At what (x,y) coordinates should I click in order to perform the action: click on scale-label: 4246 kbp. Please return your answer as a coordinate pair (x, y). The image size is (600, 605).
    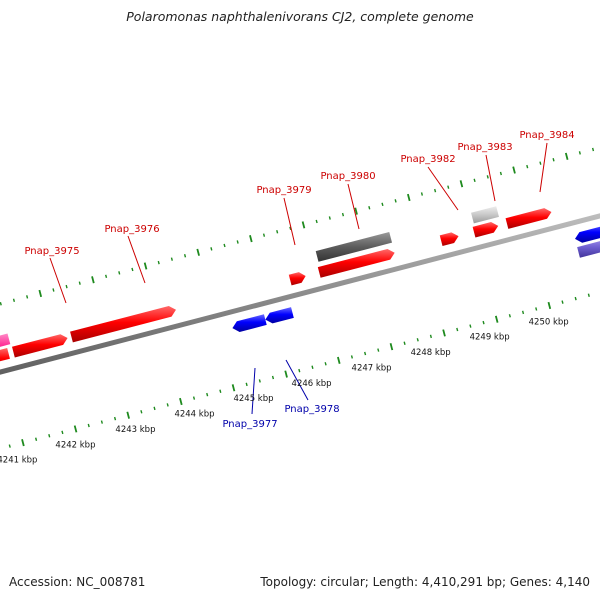
    Looking at the image, I should click on (312, 384).